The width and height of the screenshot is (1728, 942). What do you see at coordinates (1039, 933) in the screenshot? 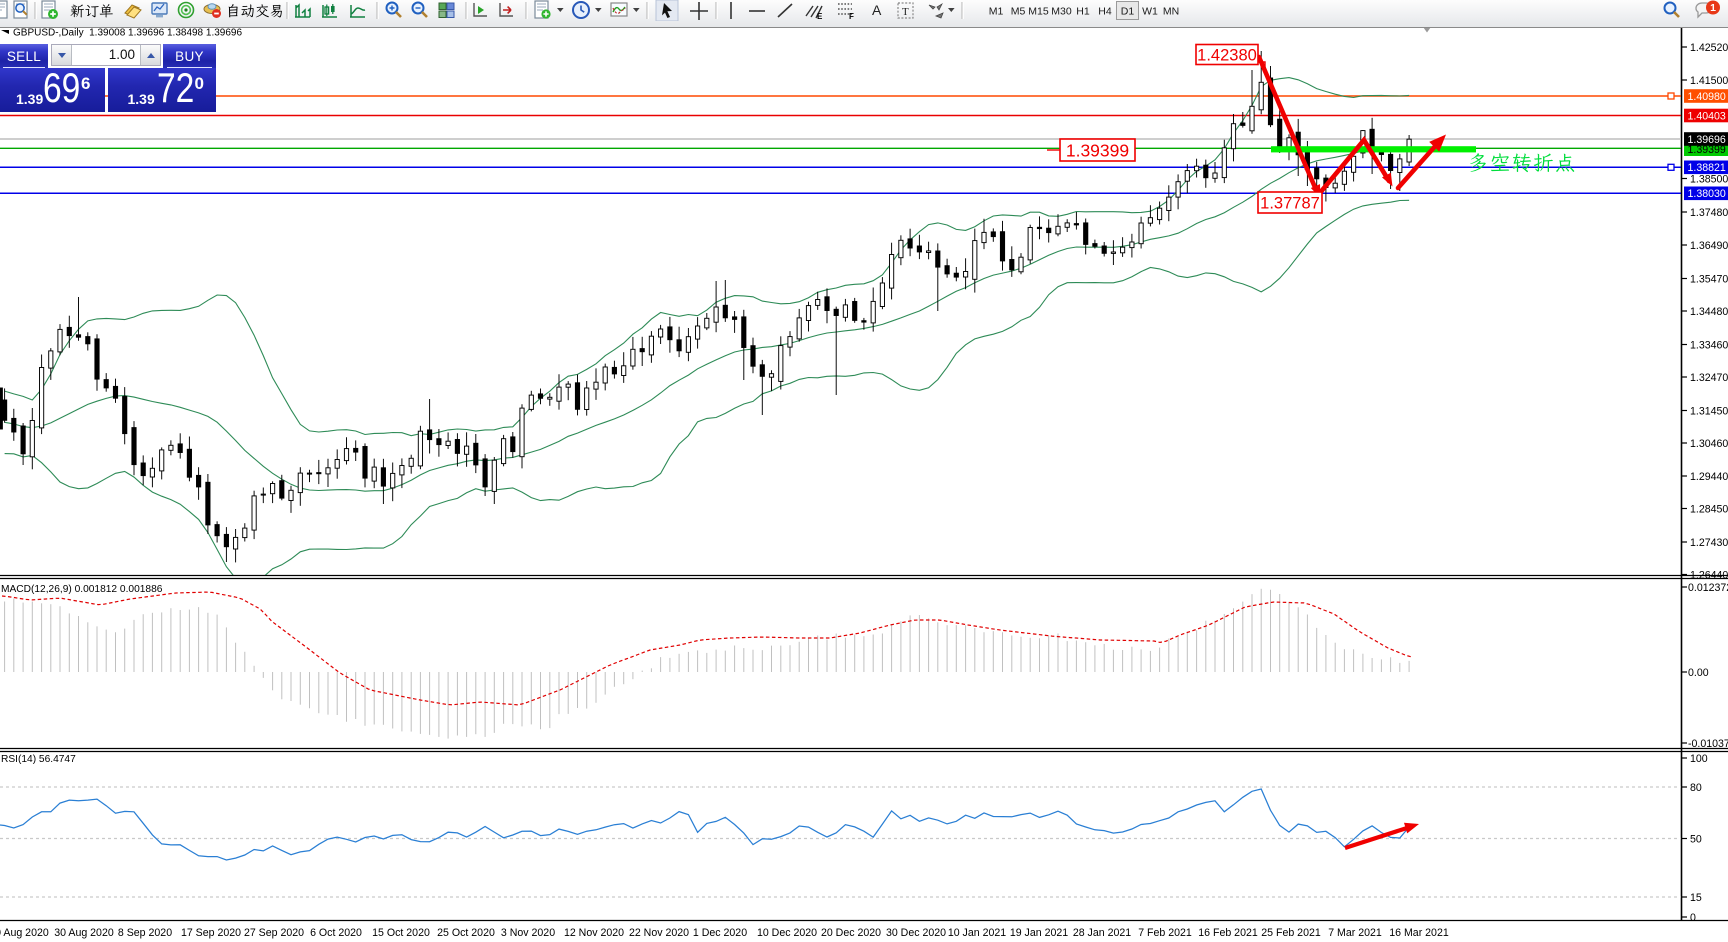
I see `svg-text: 19 Jan 2021` at bounding box center [1039, 933].